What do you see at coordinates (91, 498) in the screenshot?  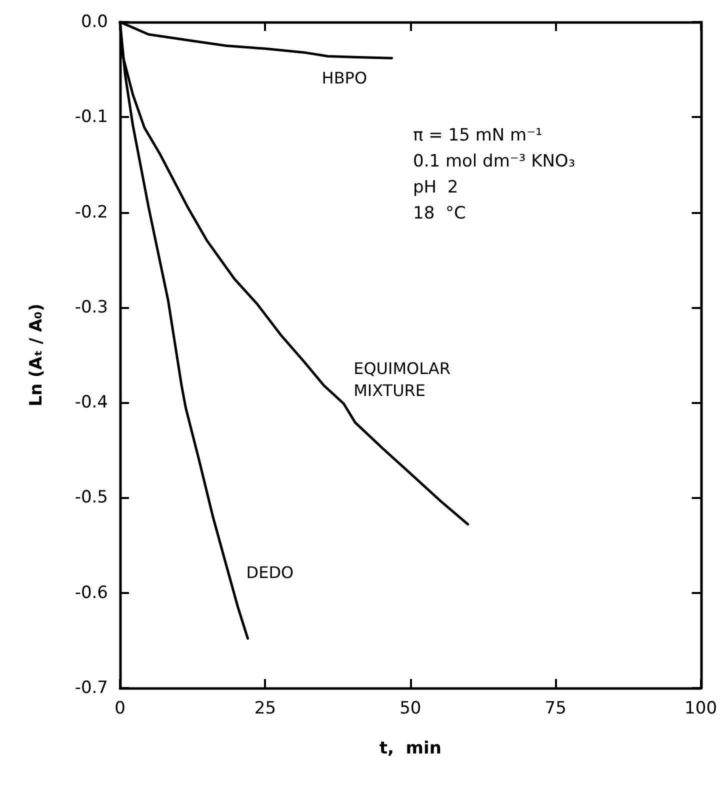 I see `y-tick-label: -0.5` at bounding box center [91, 498].